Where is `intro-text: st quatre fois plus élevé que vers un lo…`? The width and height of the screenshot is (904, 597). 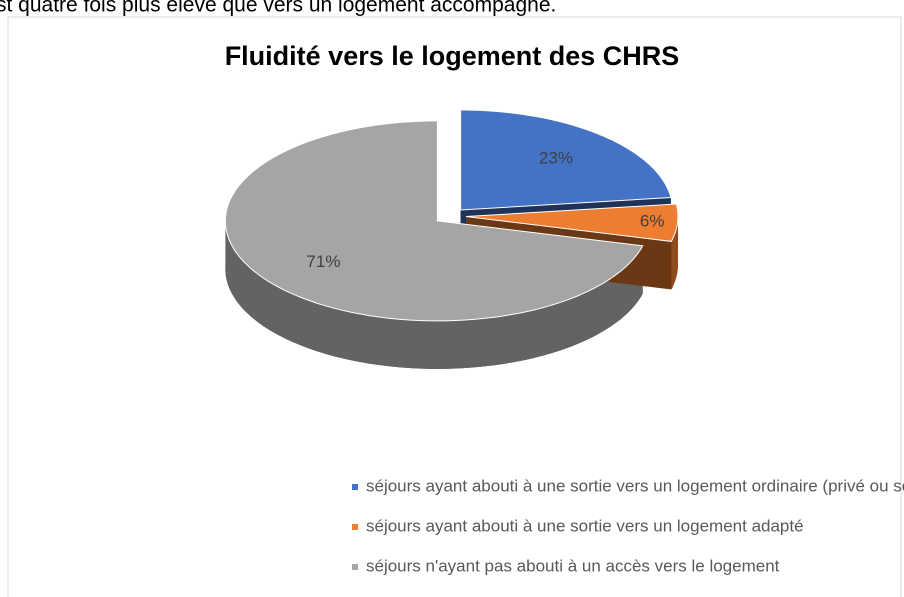
intro-text: st quatre fois plus élevé que vers un lo… is located at coordinates (278, 8).